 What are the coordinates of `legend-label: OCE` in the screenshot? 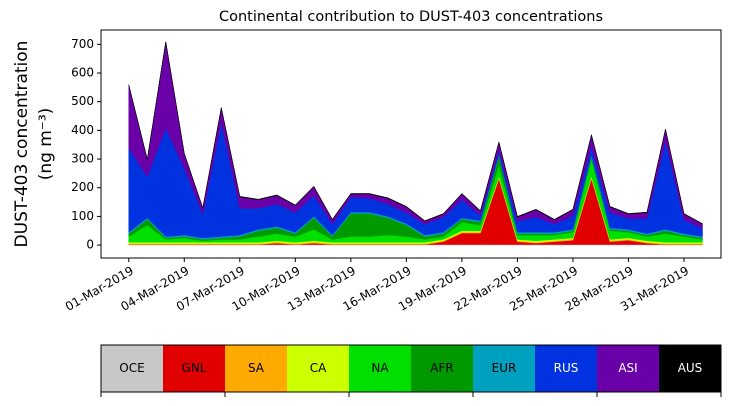 It's located at (131, 368).